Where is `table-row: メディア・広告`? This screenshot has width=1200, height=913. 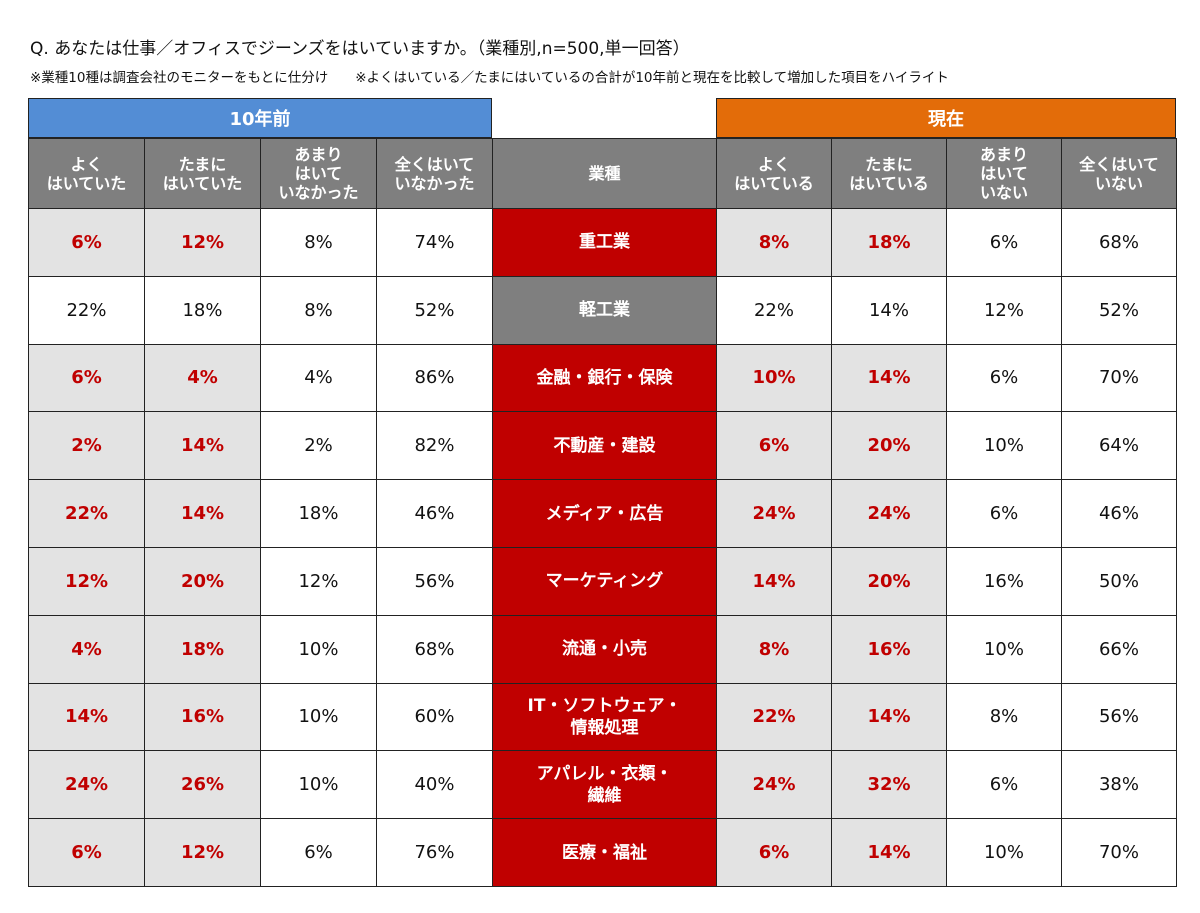 table-row: メディア・広告 is located at coordinates (604, 513).